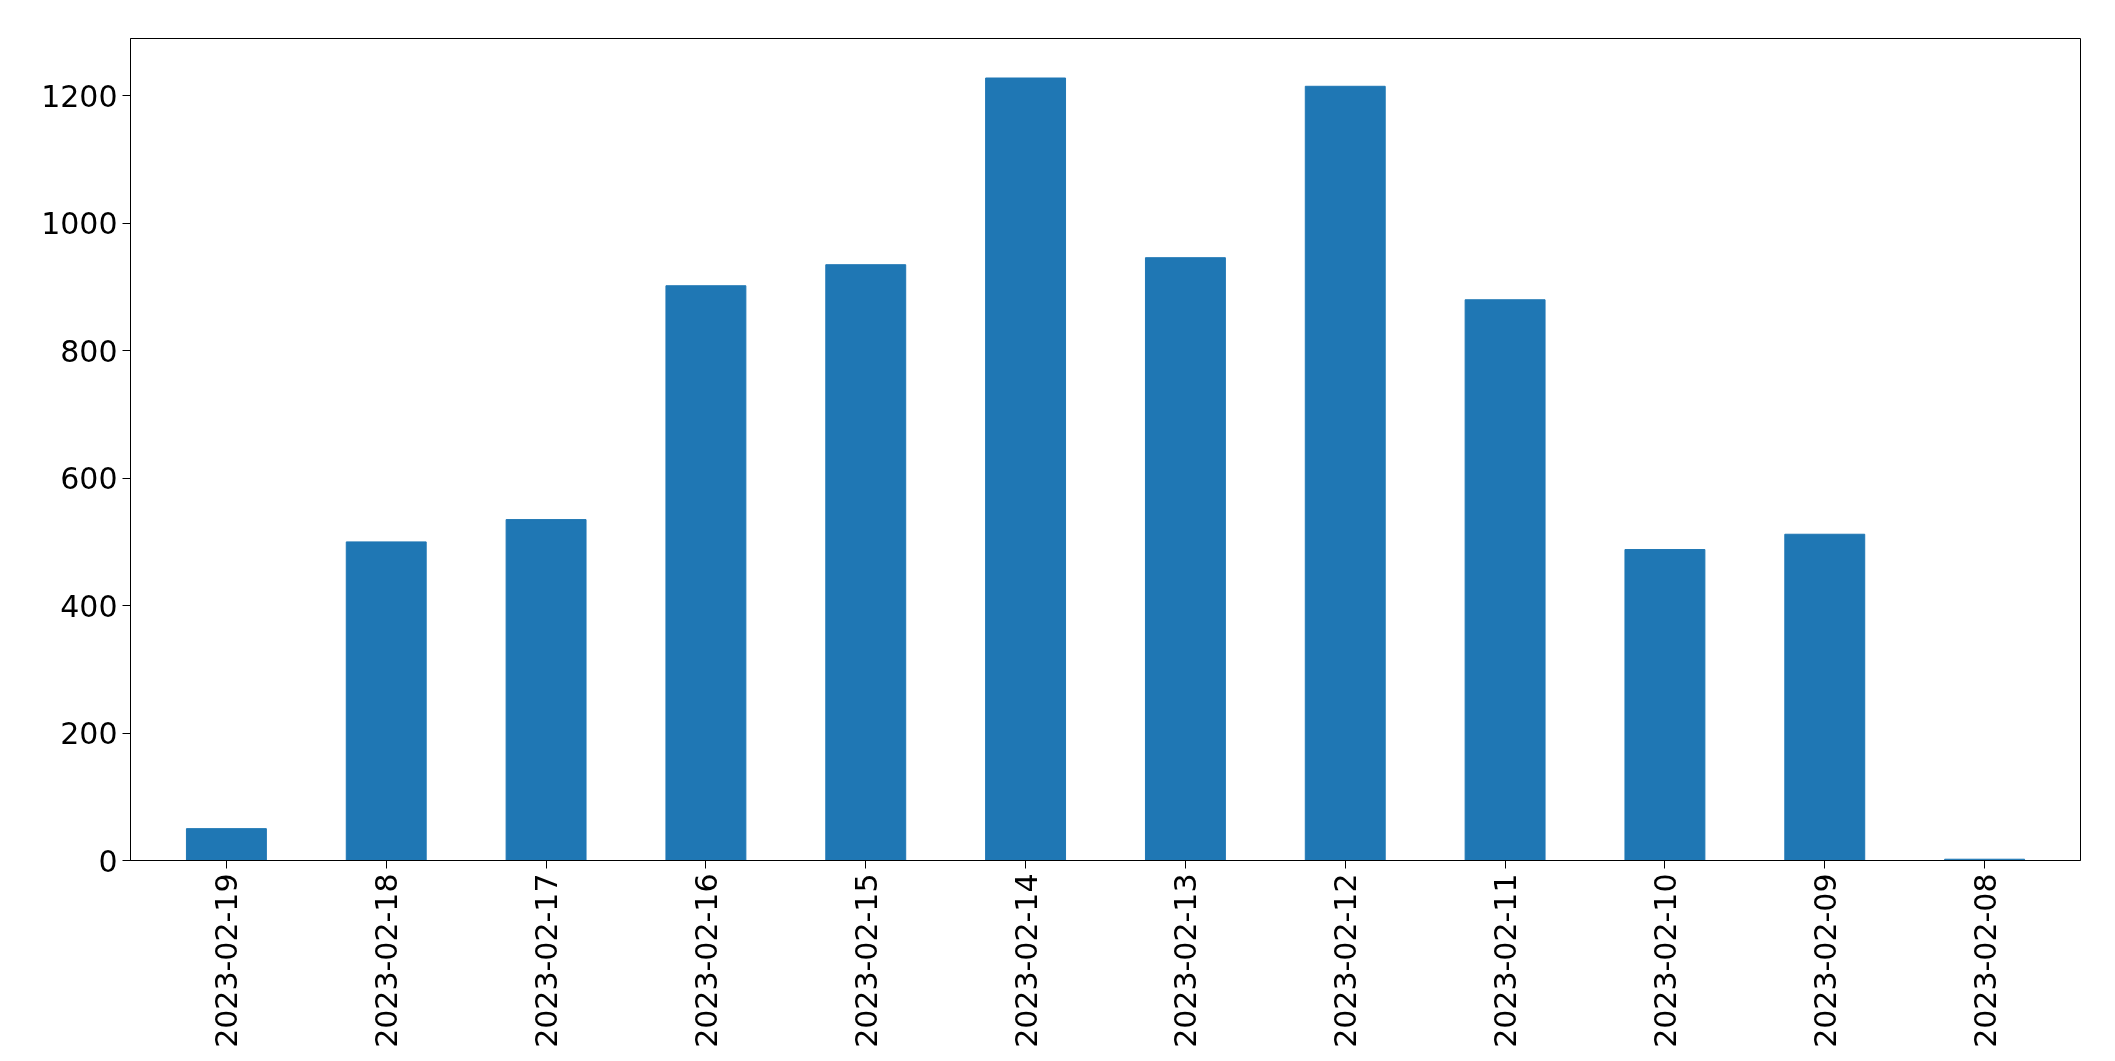 The height and width of the screenshot is (1061, 2115). What do you see at coordinates (108, 861) in the screenshot?
I see `y-tick-label: 0` at bounding box center [108, 861].